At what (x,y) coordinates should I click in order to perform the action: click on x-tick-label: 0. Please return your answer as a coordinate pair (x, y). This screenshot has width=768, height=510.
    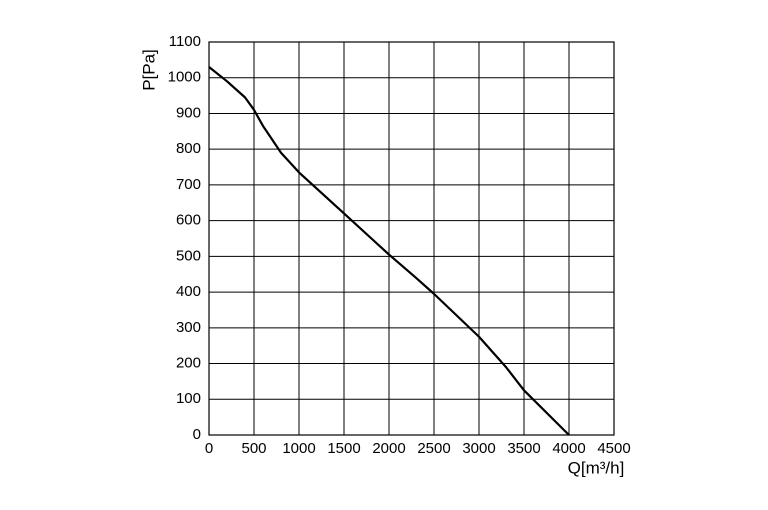
    Looking at the image, I should click on (209, 448).